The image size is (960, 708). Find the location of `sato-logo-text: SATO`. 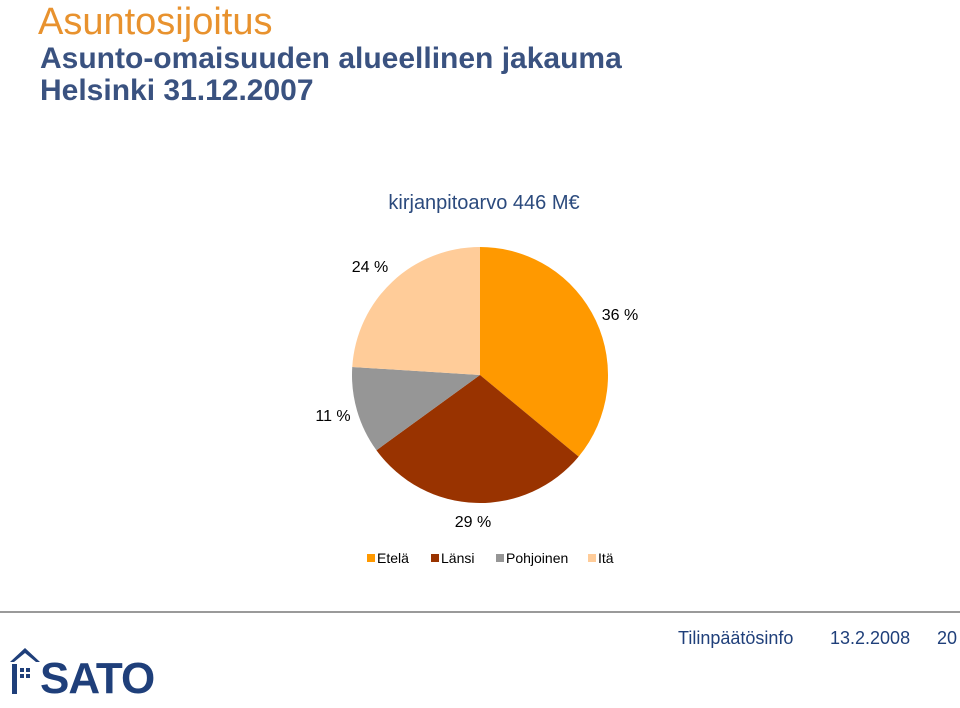

sato-logo-text: SATO is located at coordinates (97, 678).